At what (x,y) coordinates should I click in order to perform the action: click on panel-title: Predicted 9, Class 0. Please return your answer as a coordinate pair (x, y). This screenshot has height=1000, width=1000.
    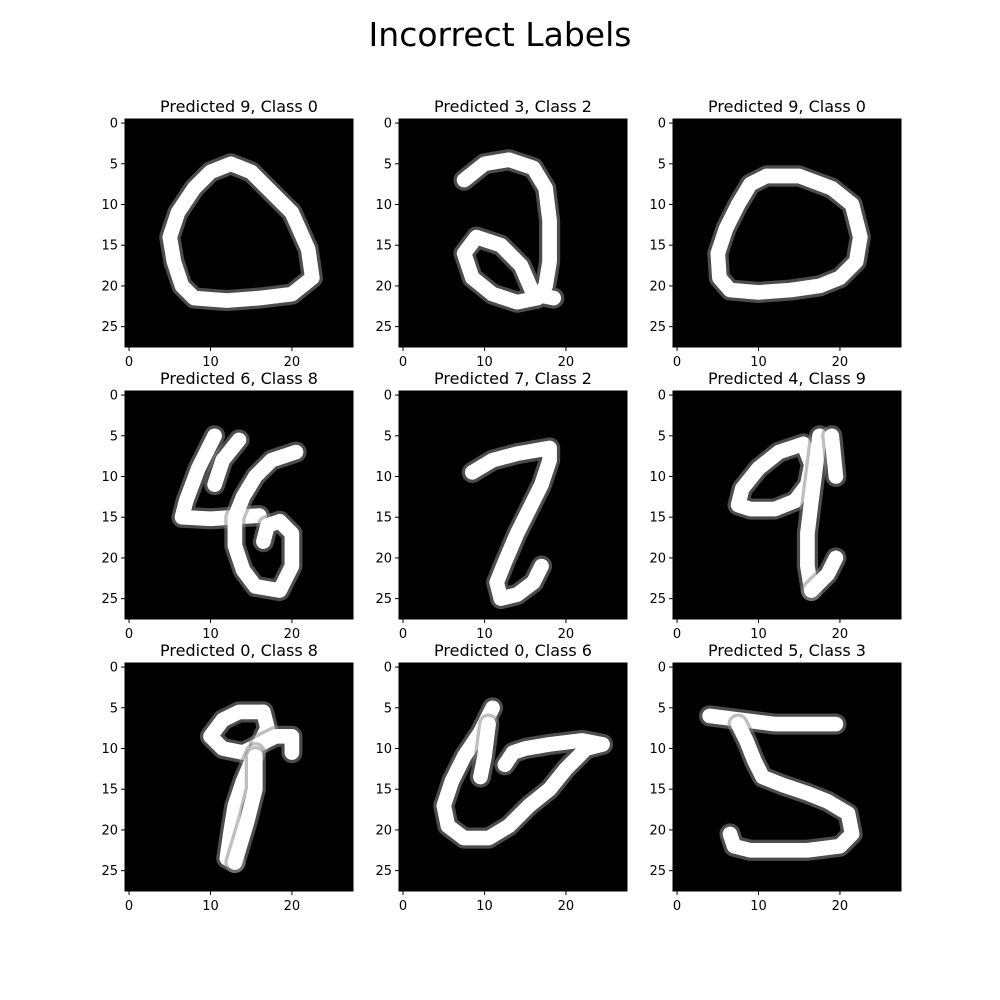
    Looking at the image, I should click on (239, 106).